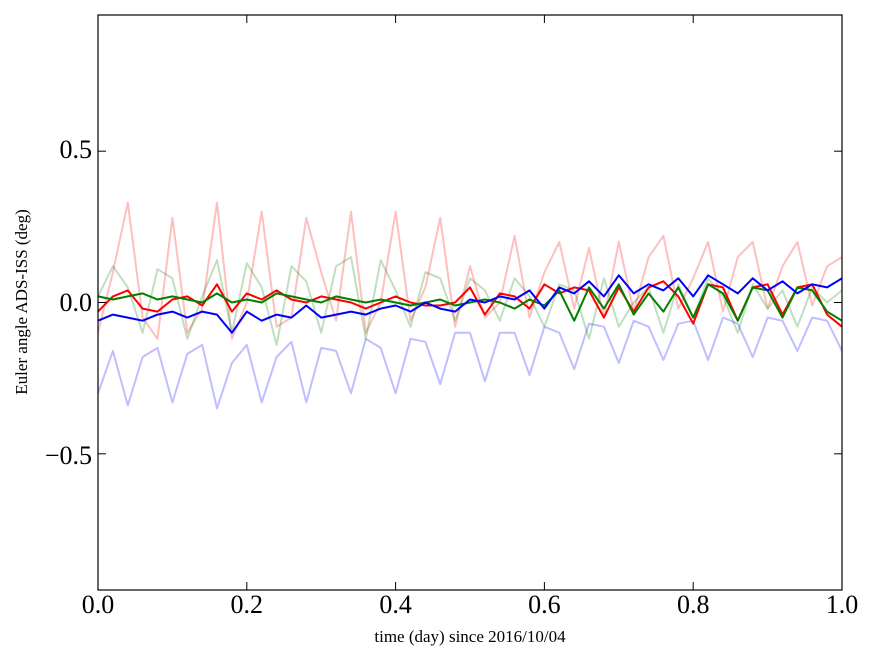  What do you see at coordinates (68, 455) in the screenshot?
I see `y-tick-label: −0.5` at bounding box center [68, 455].